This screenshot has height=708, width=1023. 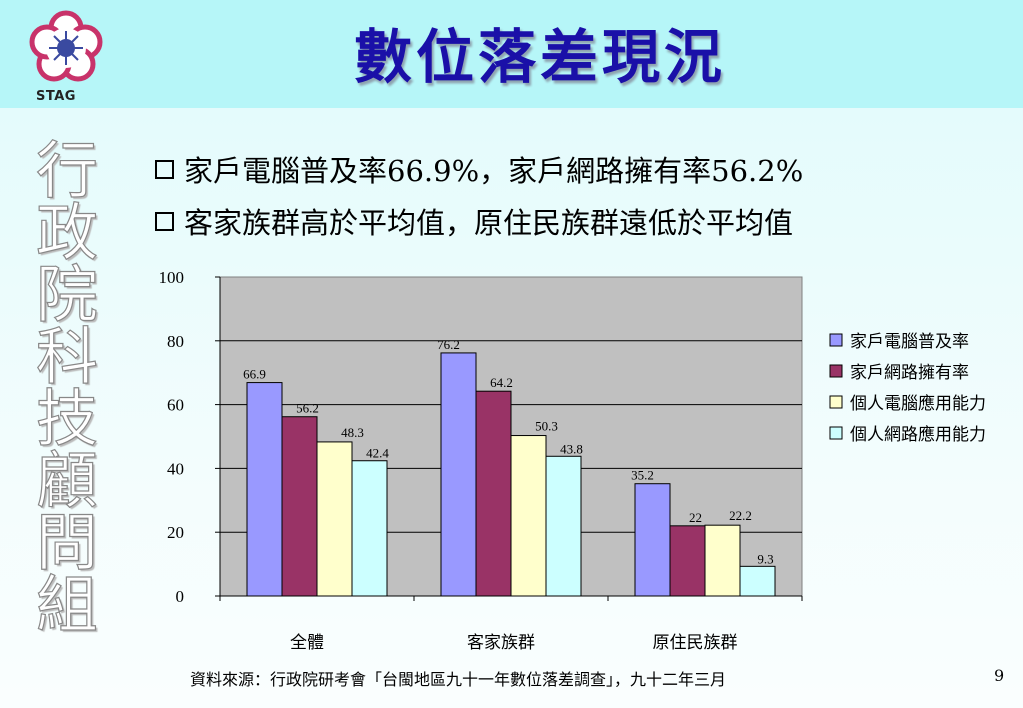 I want to click on data-label: 42.4, so click(x=377, y=453).